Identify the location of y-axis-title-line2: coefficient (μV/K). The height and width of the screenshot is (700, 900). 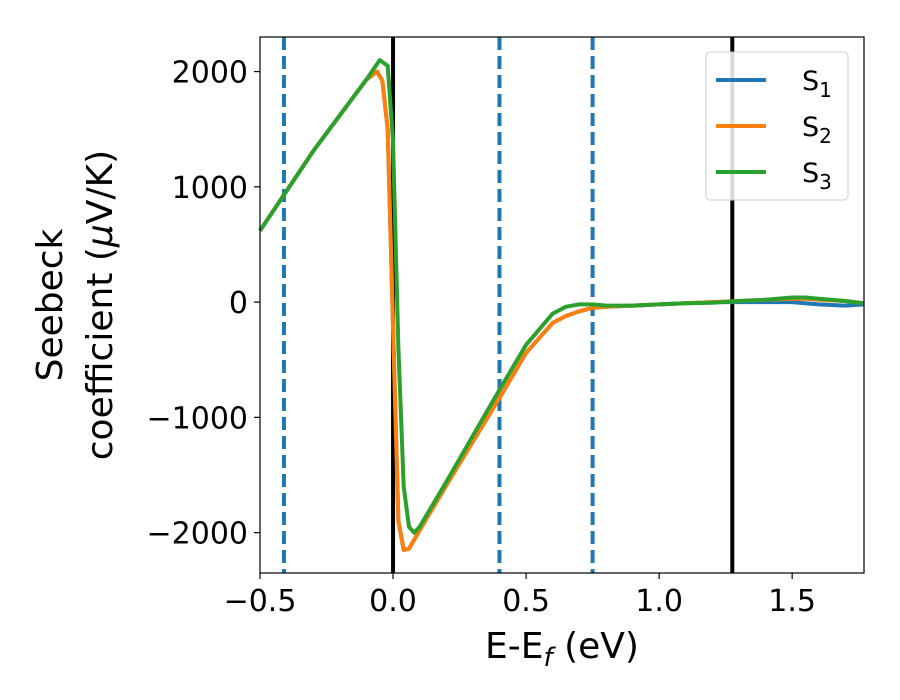
(100, 305).